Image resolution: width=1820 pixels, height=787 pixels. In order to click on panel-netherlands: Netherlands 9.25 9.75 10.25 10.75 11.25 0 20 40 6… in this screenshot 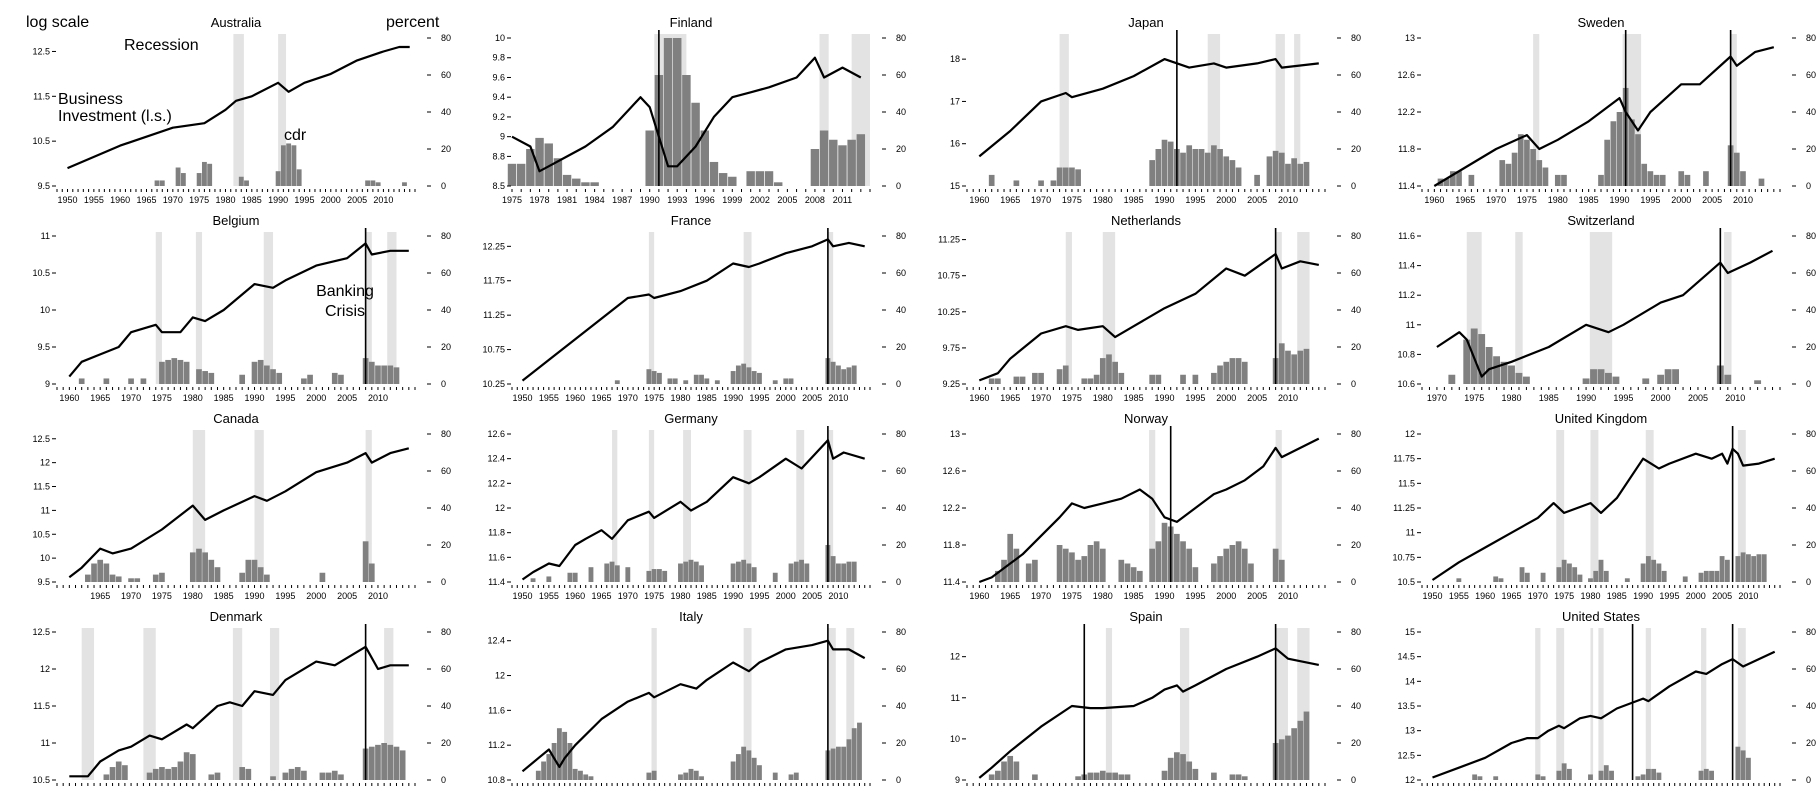, I will do `click(1149, 308)`.